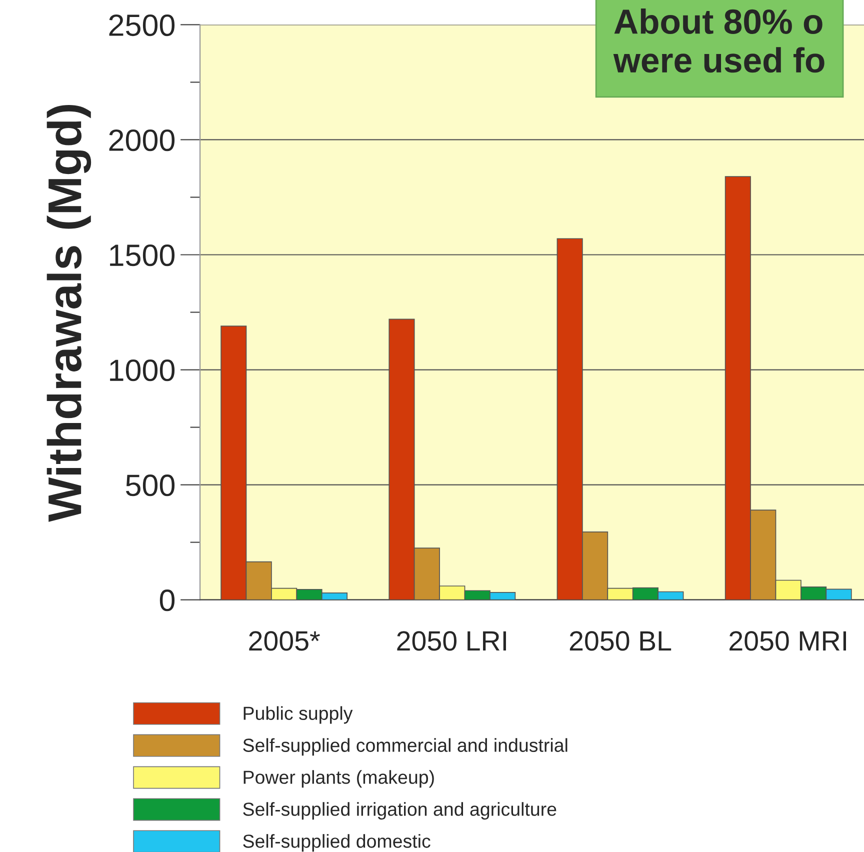 The width and height of the screenshot is (864, 852). Describe the element at coordinates (142, 371) in the screenshot. I see `y-tick-label: 1000` at that location.